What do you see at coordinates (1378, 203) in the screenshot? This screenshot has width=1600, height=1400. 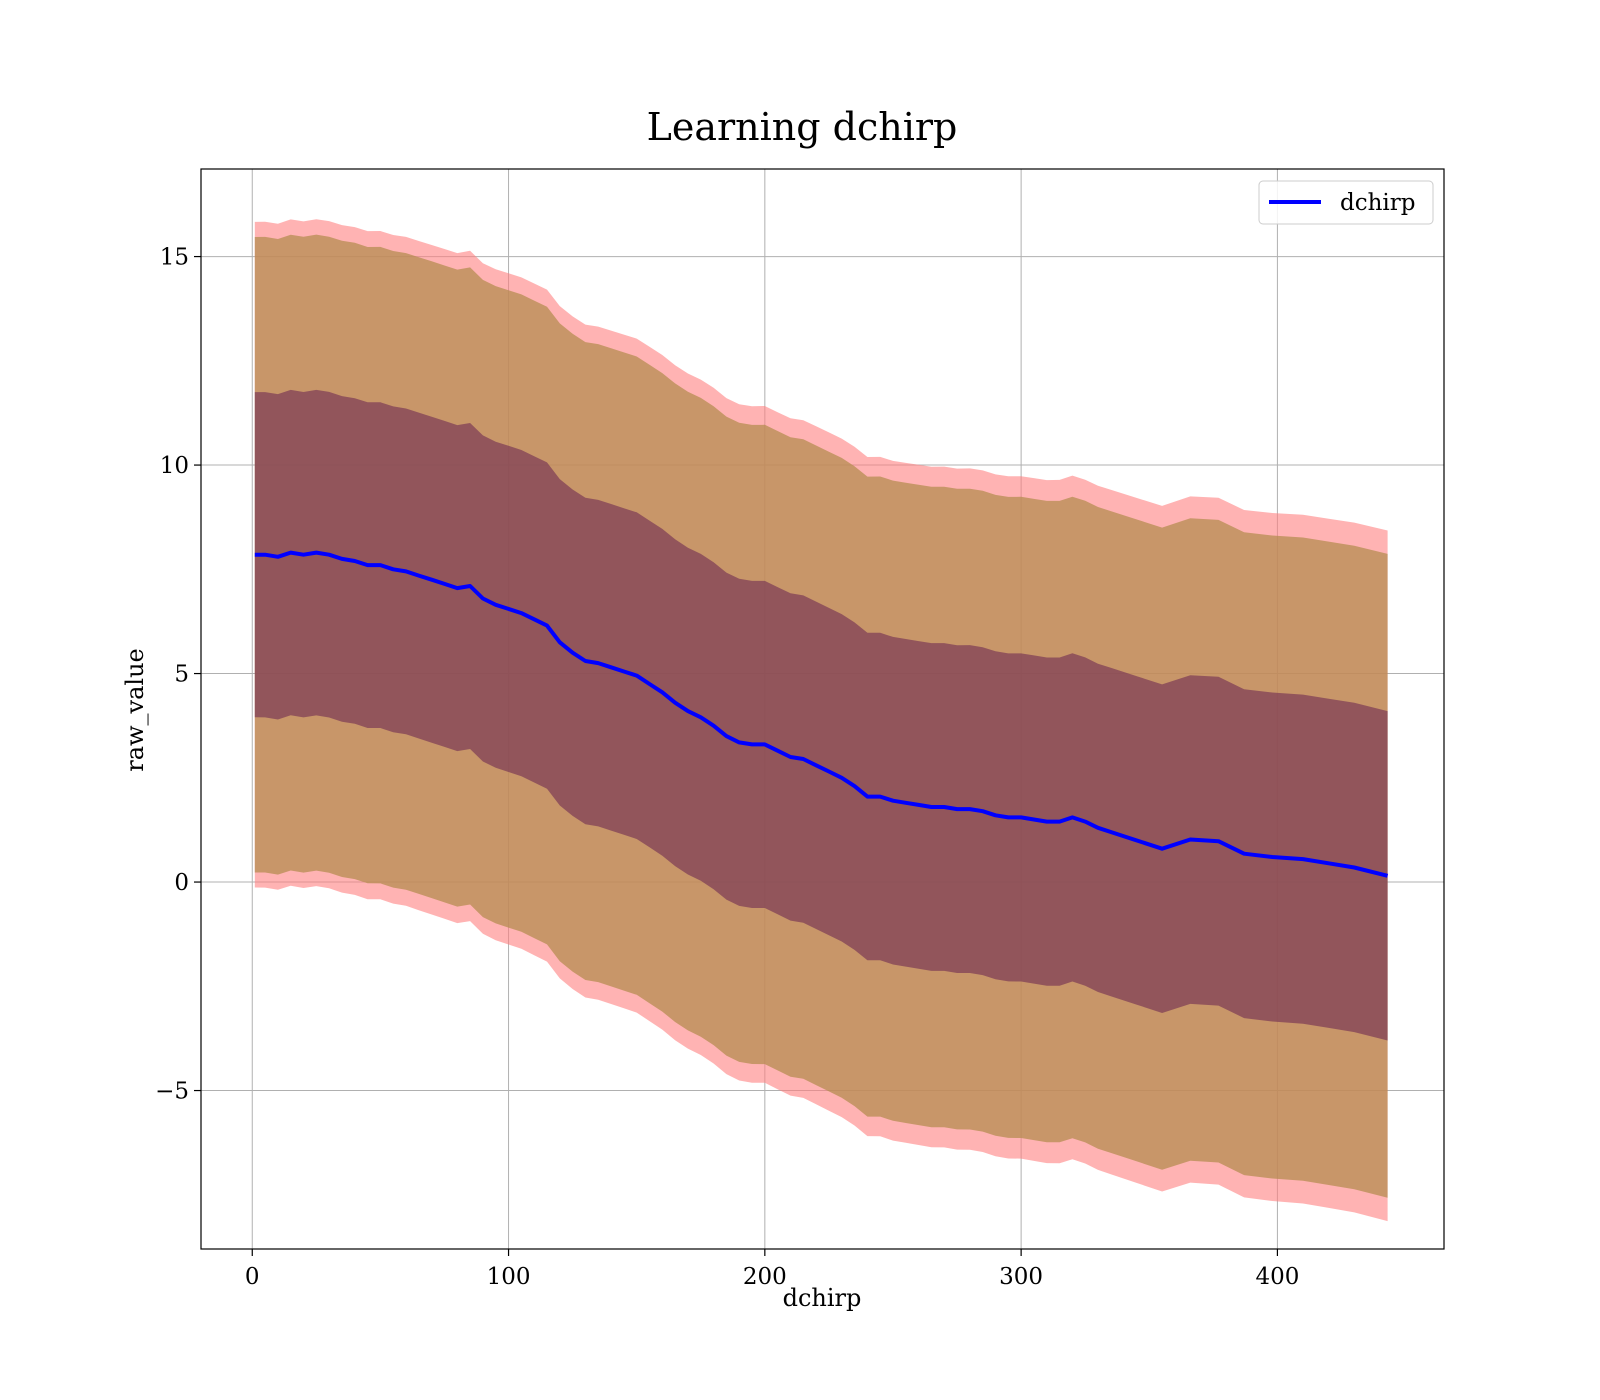 I see `legend-label-dchirp: dchirp` at bounding box center [1378, 203].